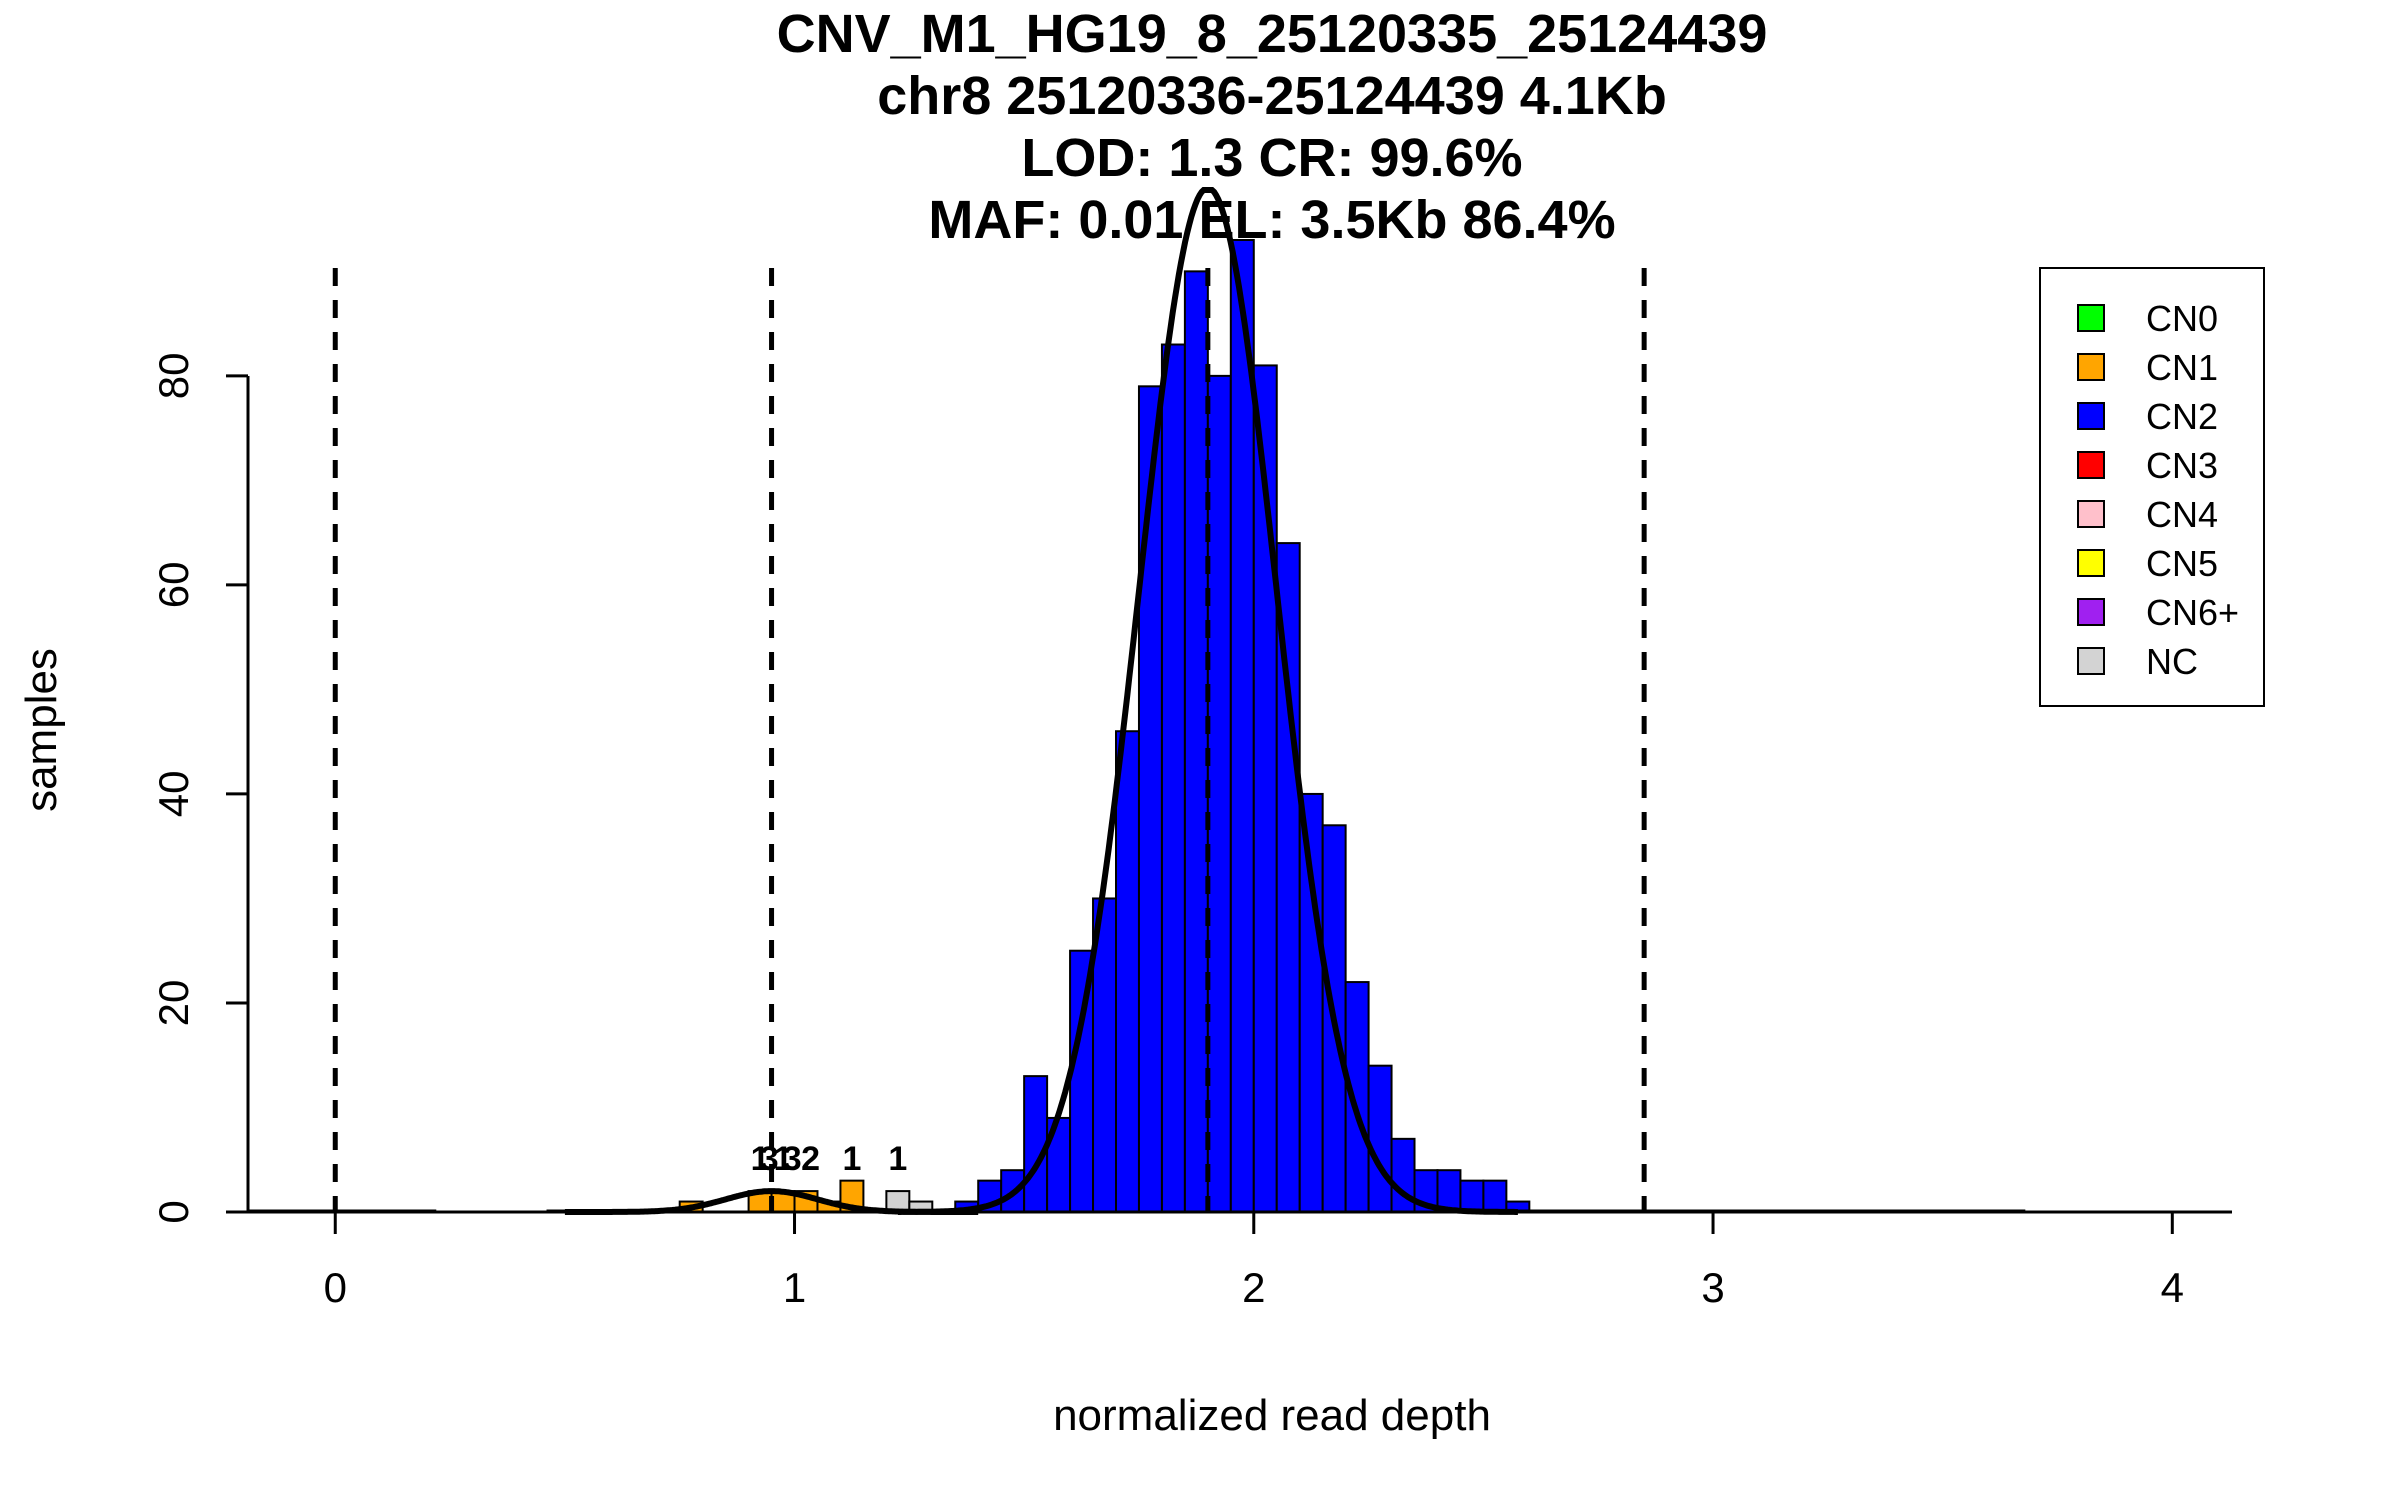 This screenshot has height=1500, width=2400. Describe the element at coordinates (1253, 1287) in the screenshot. I see `x-tick-label: 2` at that location.